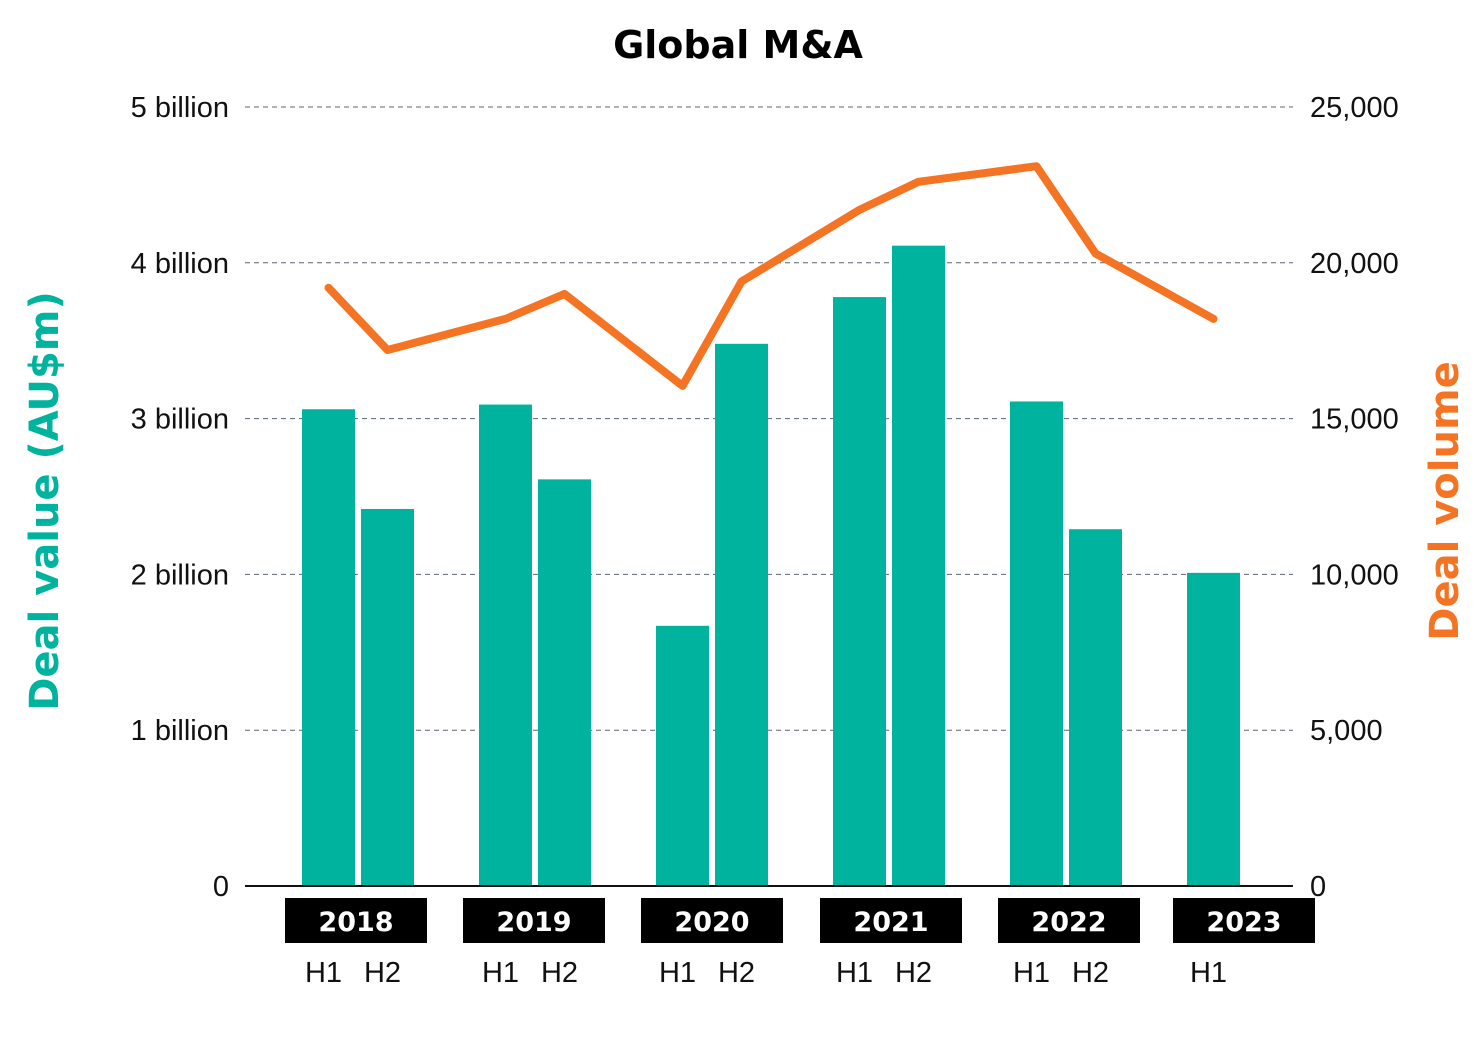 This screenshot has width=1476, height=1063. I want to click on left-axis-title: Deal value (AU$m), so click(45, 501).